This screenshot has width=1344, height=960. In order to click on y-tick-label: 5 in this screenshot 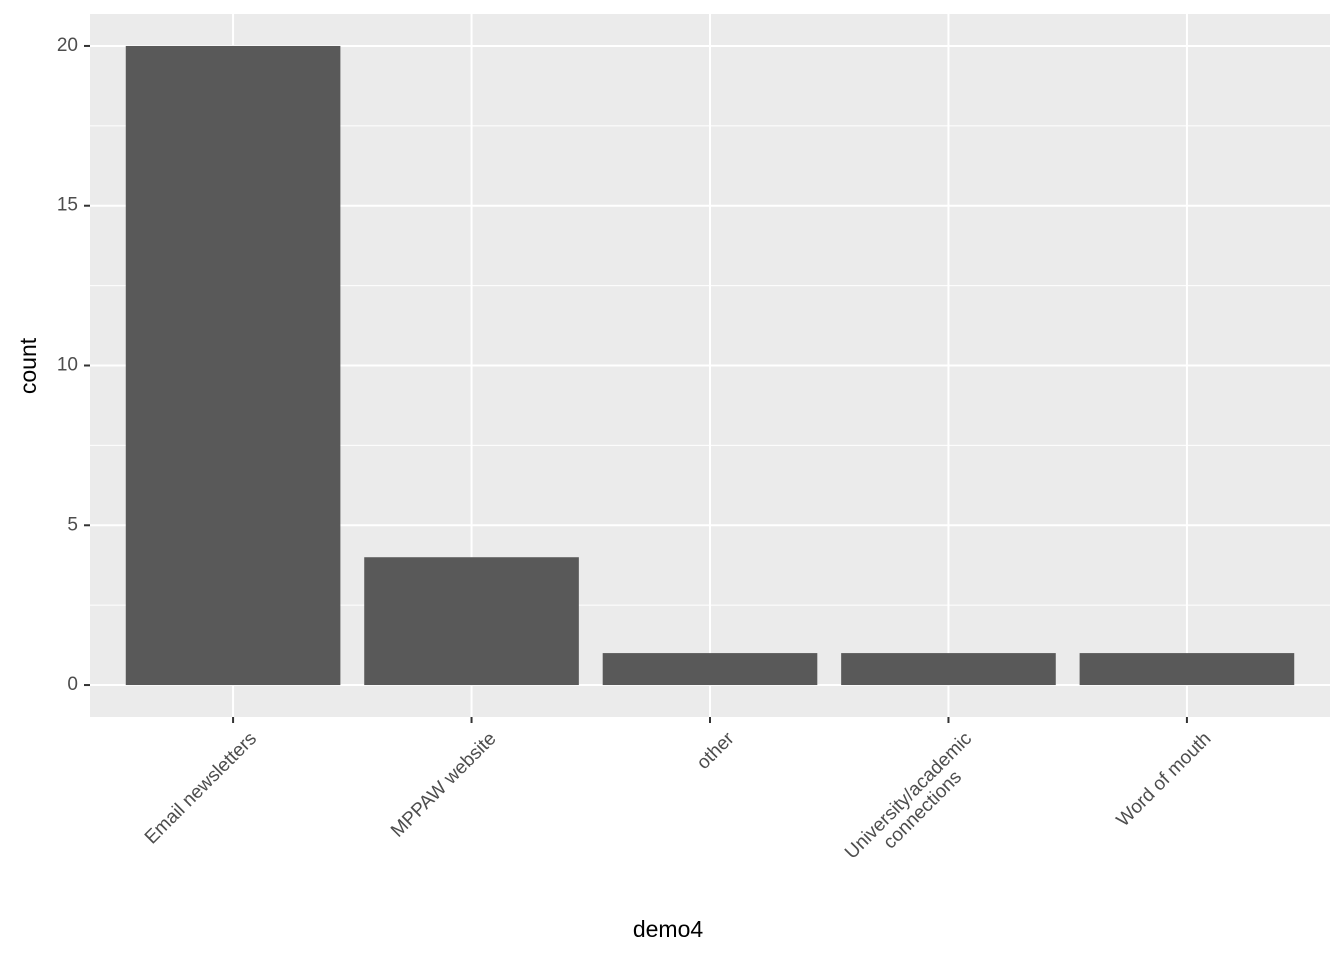, I will do `click(72, 524)`.